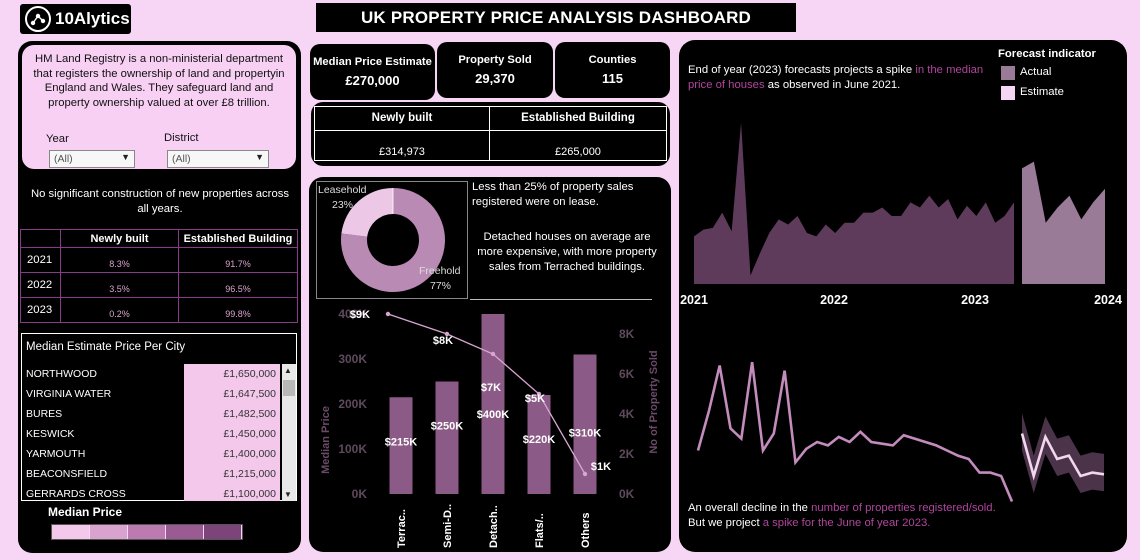 The width and height of the screenshot is (1140, 560). What do you see at coordinates (654, 401) in the screenshot?
I see `y2-axis-label: No of Property Sold` at bounding box center [654, 401].